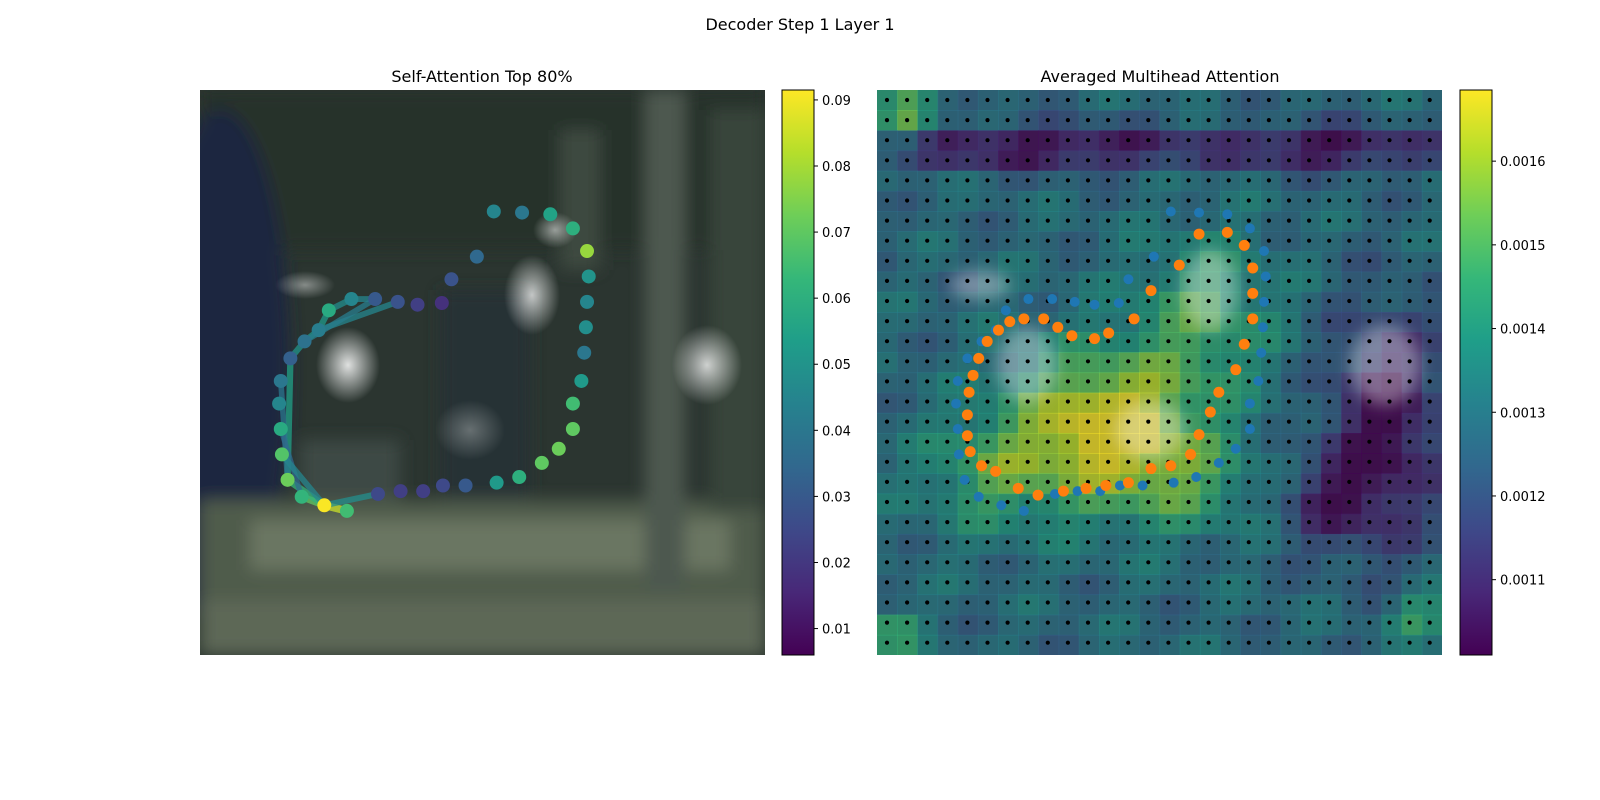 Image resolution: width=1600 pixels, height=800 pixels. I want to click on colorbar-tick-label: 0.08, so click(836, 167).